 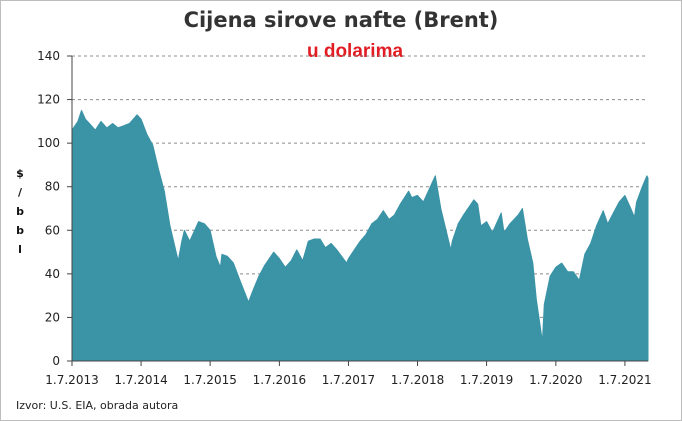 I want to click on y-axis-label-char: /, so click(x=20, y=192).